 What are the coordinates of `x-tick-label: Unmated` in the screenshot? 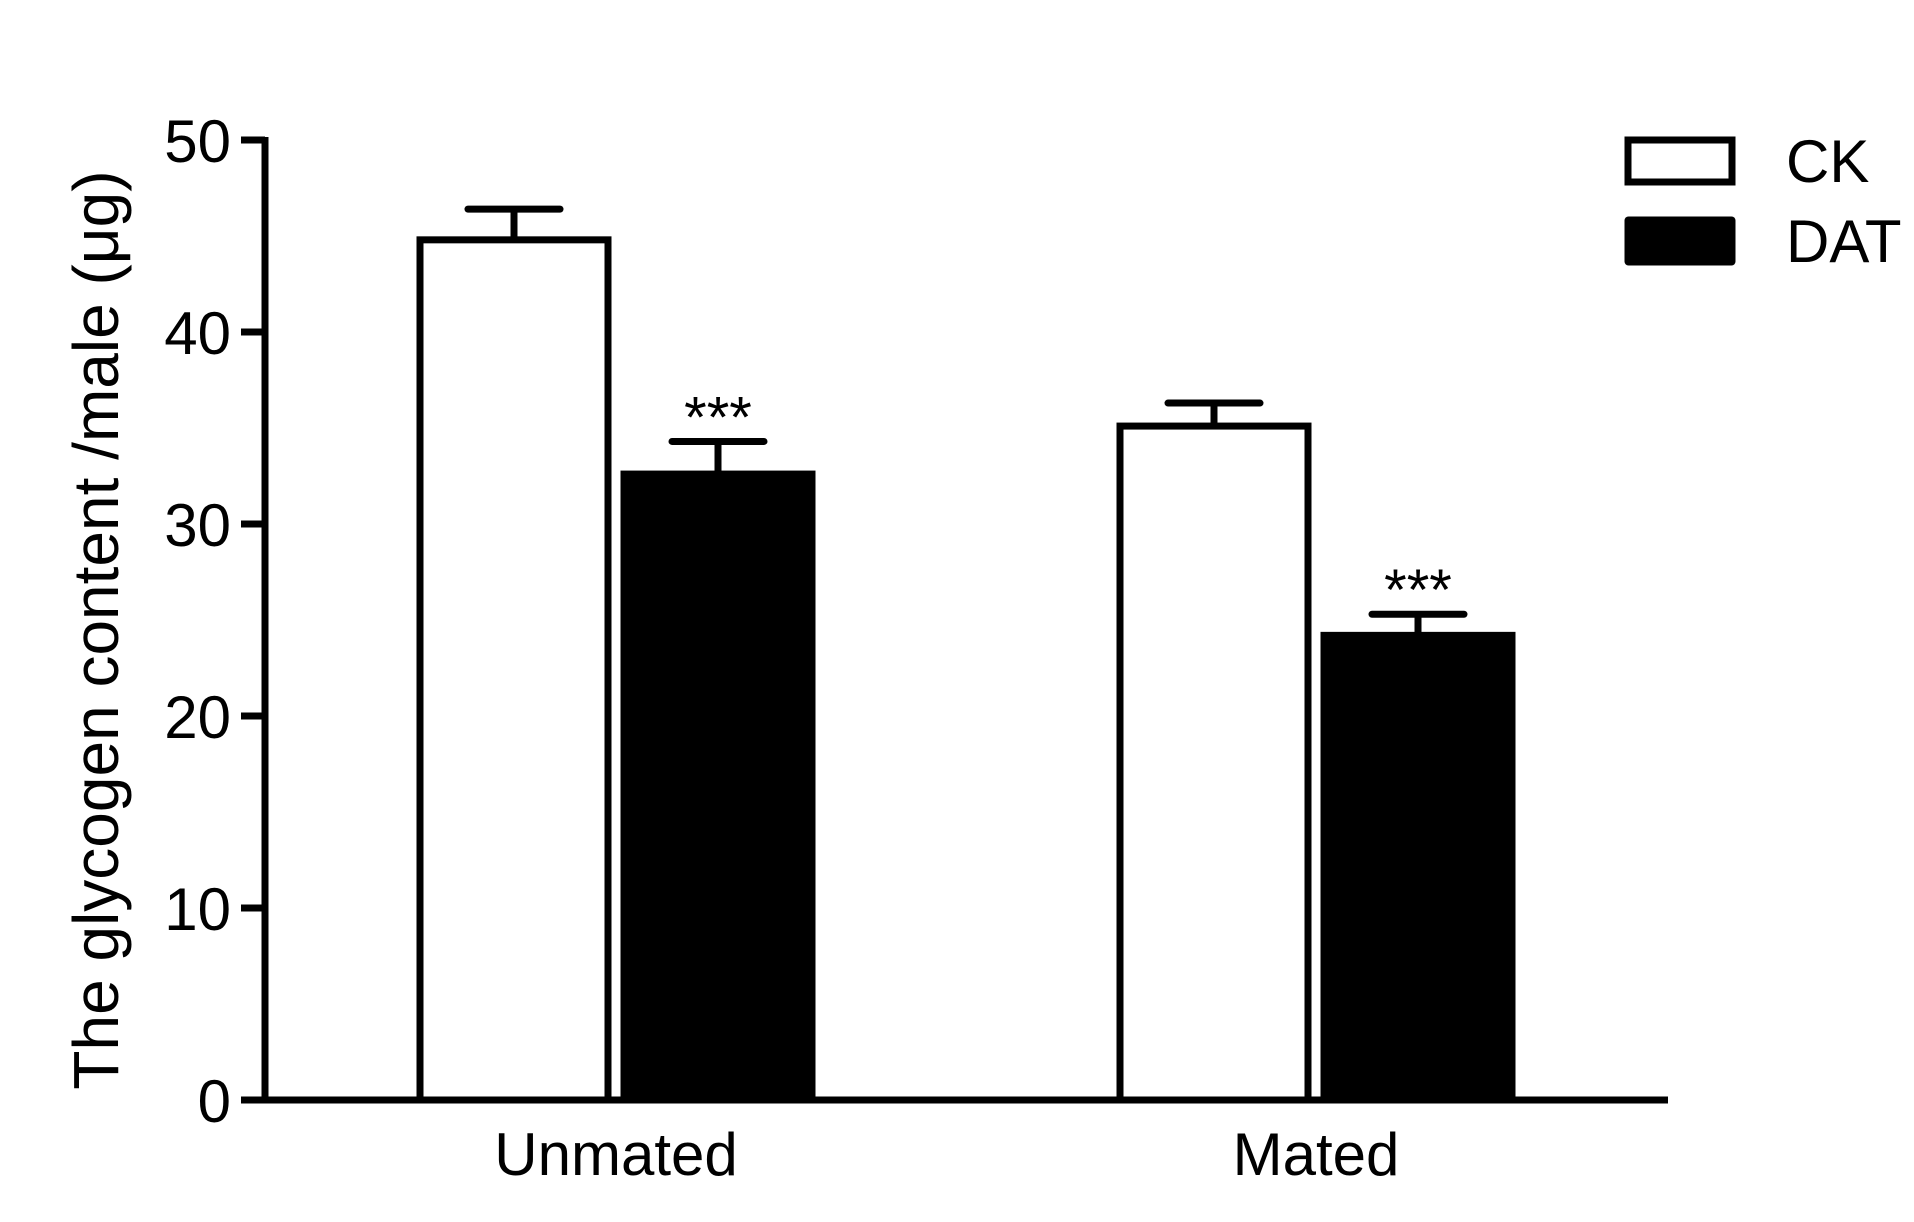 It's located at (615, 1154).